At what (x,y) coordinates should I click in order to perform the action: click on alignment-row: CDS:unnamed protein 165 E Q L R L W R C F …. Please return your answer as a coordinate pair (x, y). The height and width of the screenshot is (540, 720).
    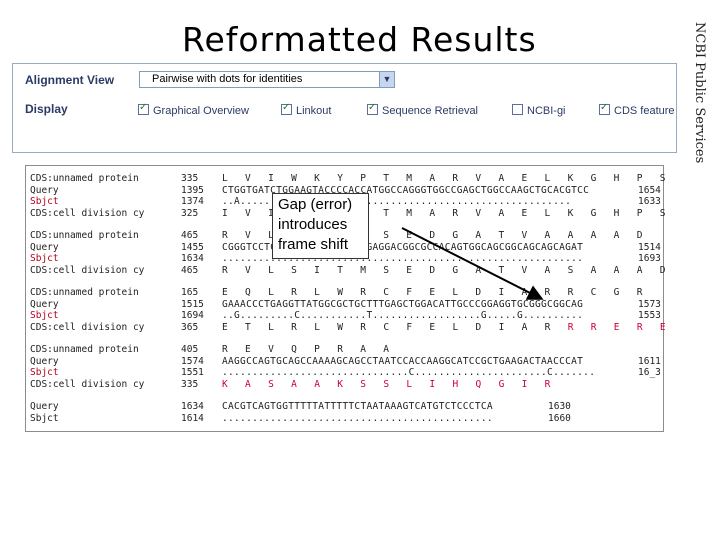
    Looking at the image, I should click on (344, 293).